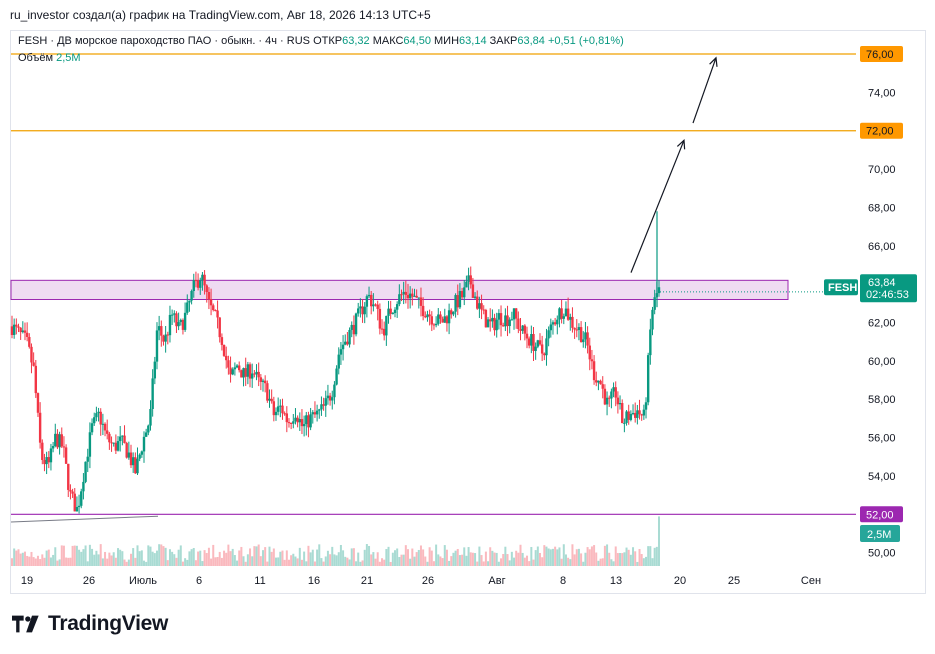  Describe the element at coordinates (421, 581) in the screenshot. I see `time-axis: 19 26 Июль 6 11 16 21 26 Авг 8 13 20 25 Сен` at that location.